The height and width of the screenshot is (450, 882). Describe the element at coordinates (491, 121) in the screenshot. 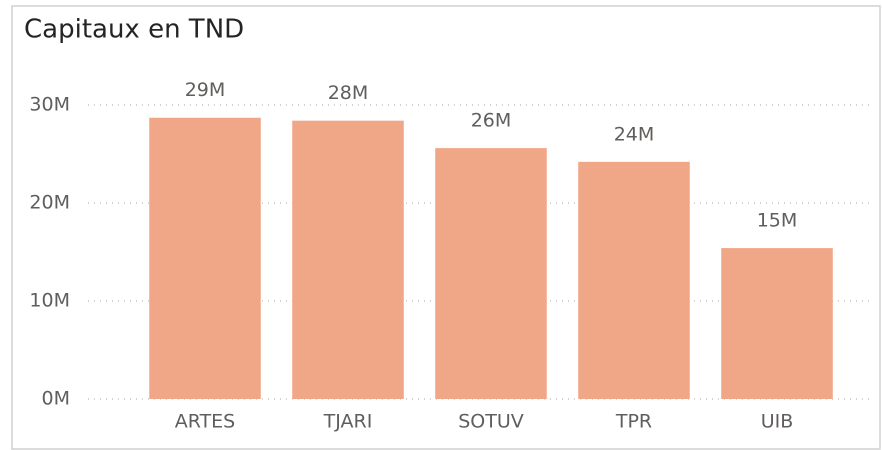

I see `data-label: 26M` at that location.